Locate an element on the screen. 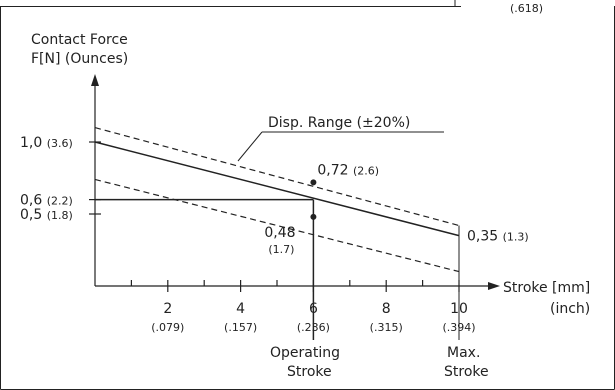 This screenshot has height=390, width=615. top-right-bracket is located at coordinates (457, 3).